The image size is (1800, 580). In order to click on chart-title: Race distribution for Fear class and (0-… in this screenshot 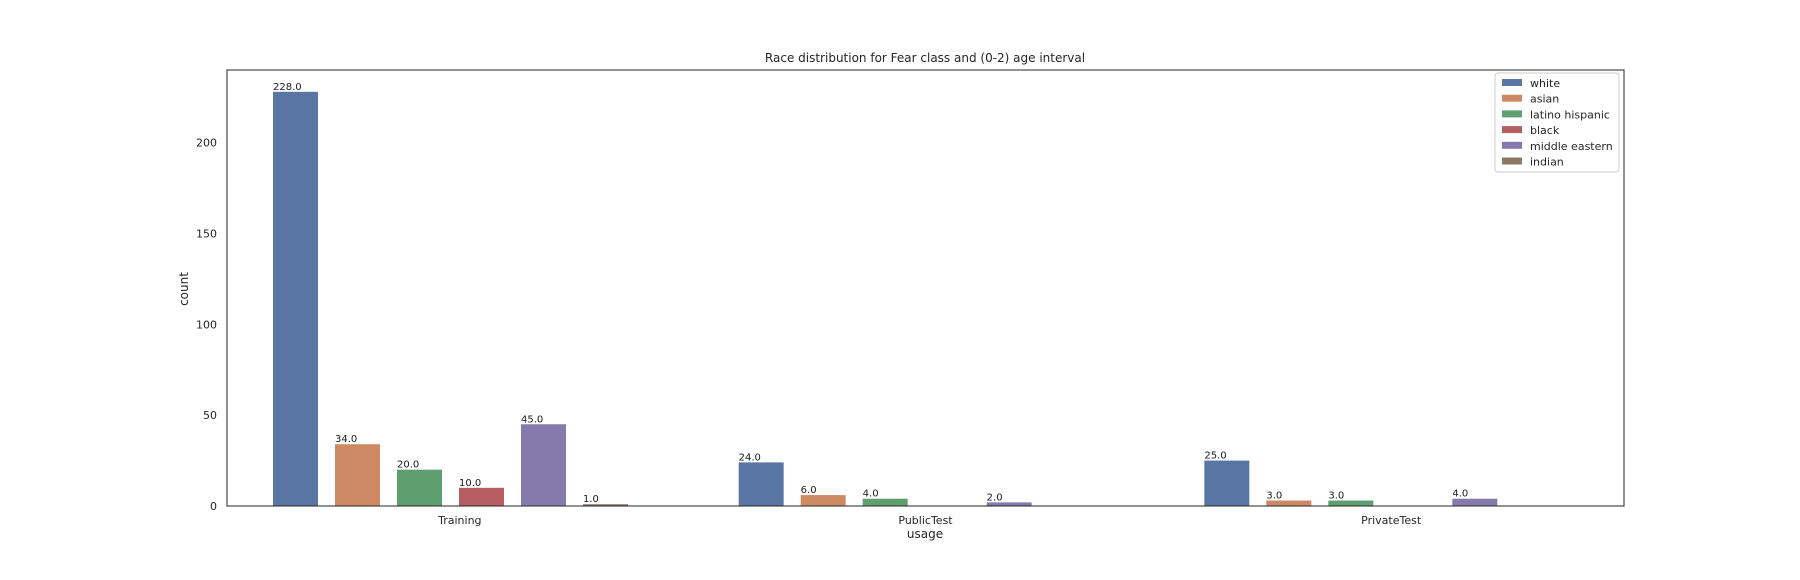, I will do `click(925, 58)`.